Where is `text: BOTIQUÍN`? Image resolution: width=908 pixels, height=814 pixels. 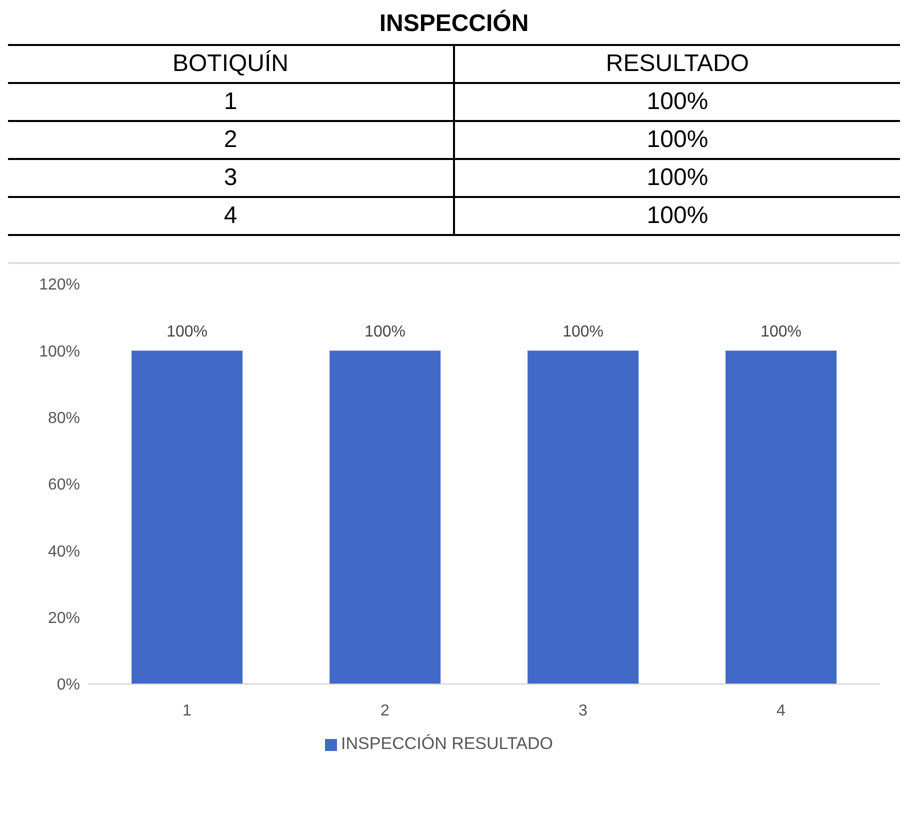 text: BOTIQUÍN is located at coordinates (231, 64).